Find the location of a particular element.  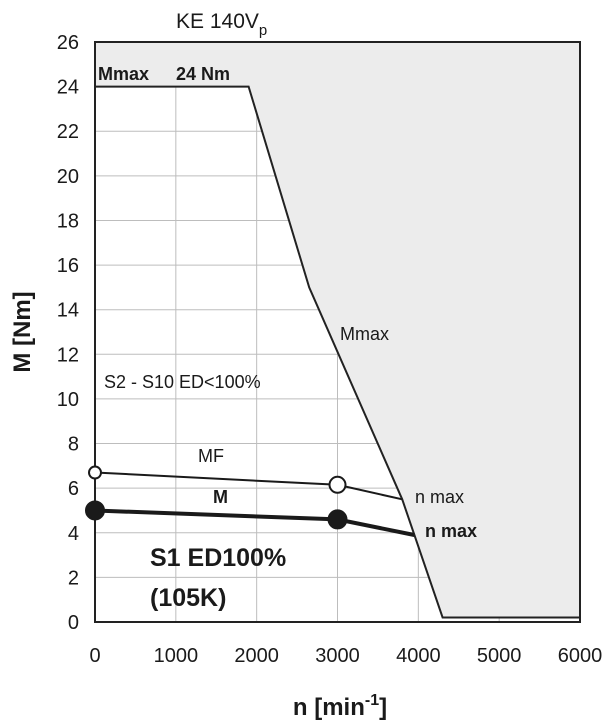

y-tick-label: 20 is located at coordinates (68, 177).